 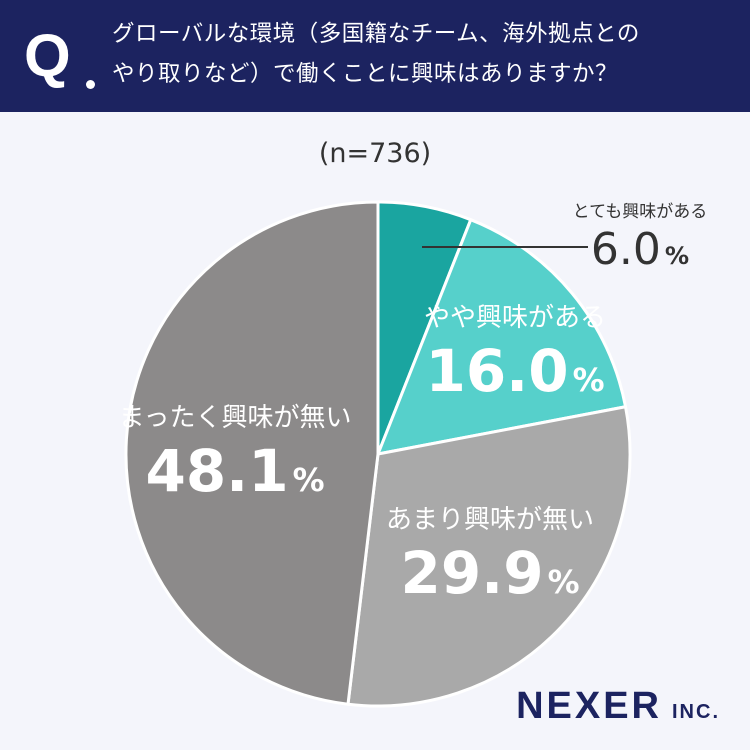 What do you see at coordinates (308, 480) in the screenshot?
I see `percent-sign-not-at-all-interested: %` at bounding box center [308, 480].